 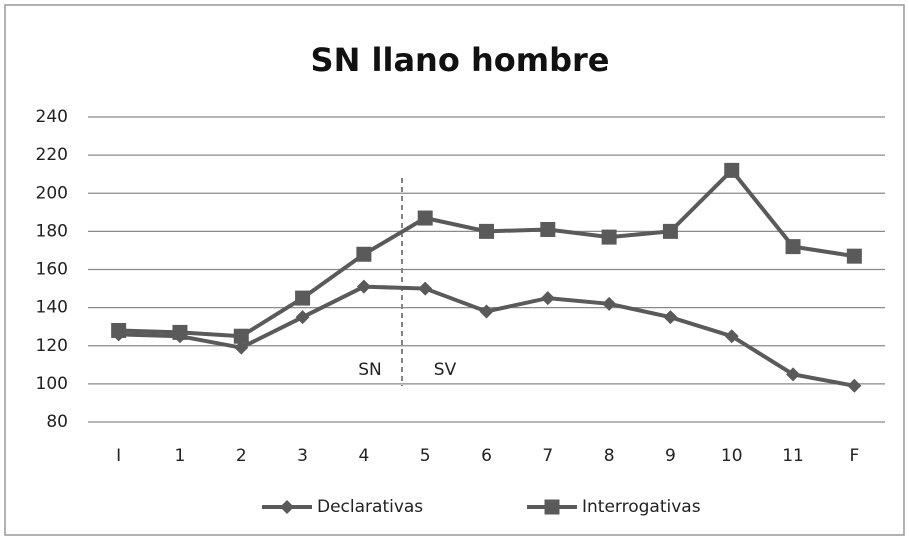 I want to click on y-tick-label: 220, so click(x=52, y=155).